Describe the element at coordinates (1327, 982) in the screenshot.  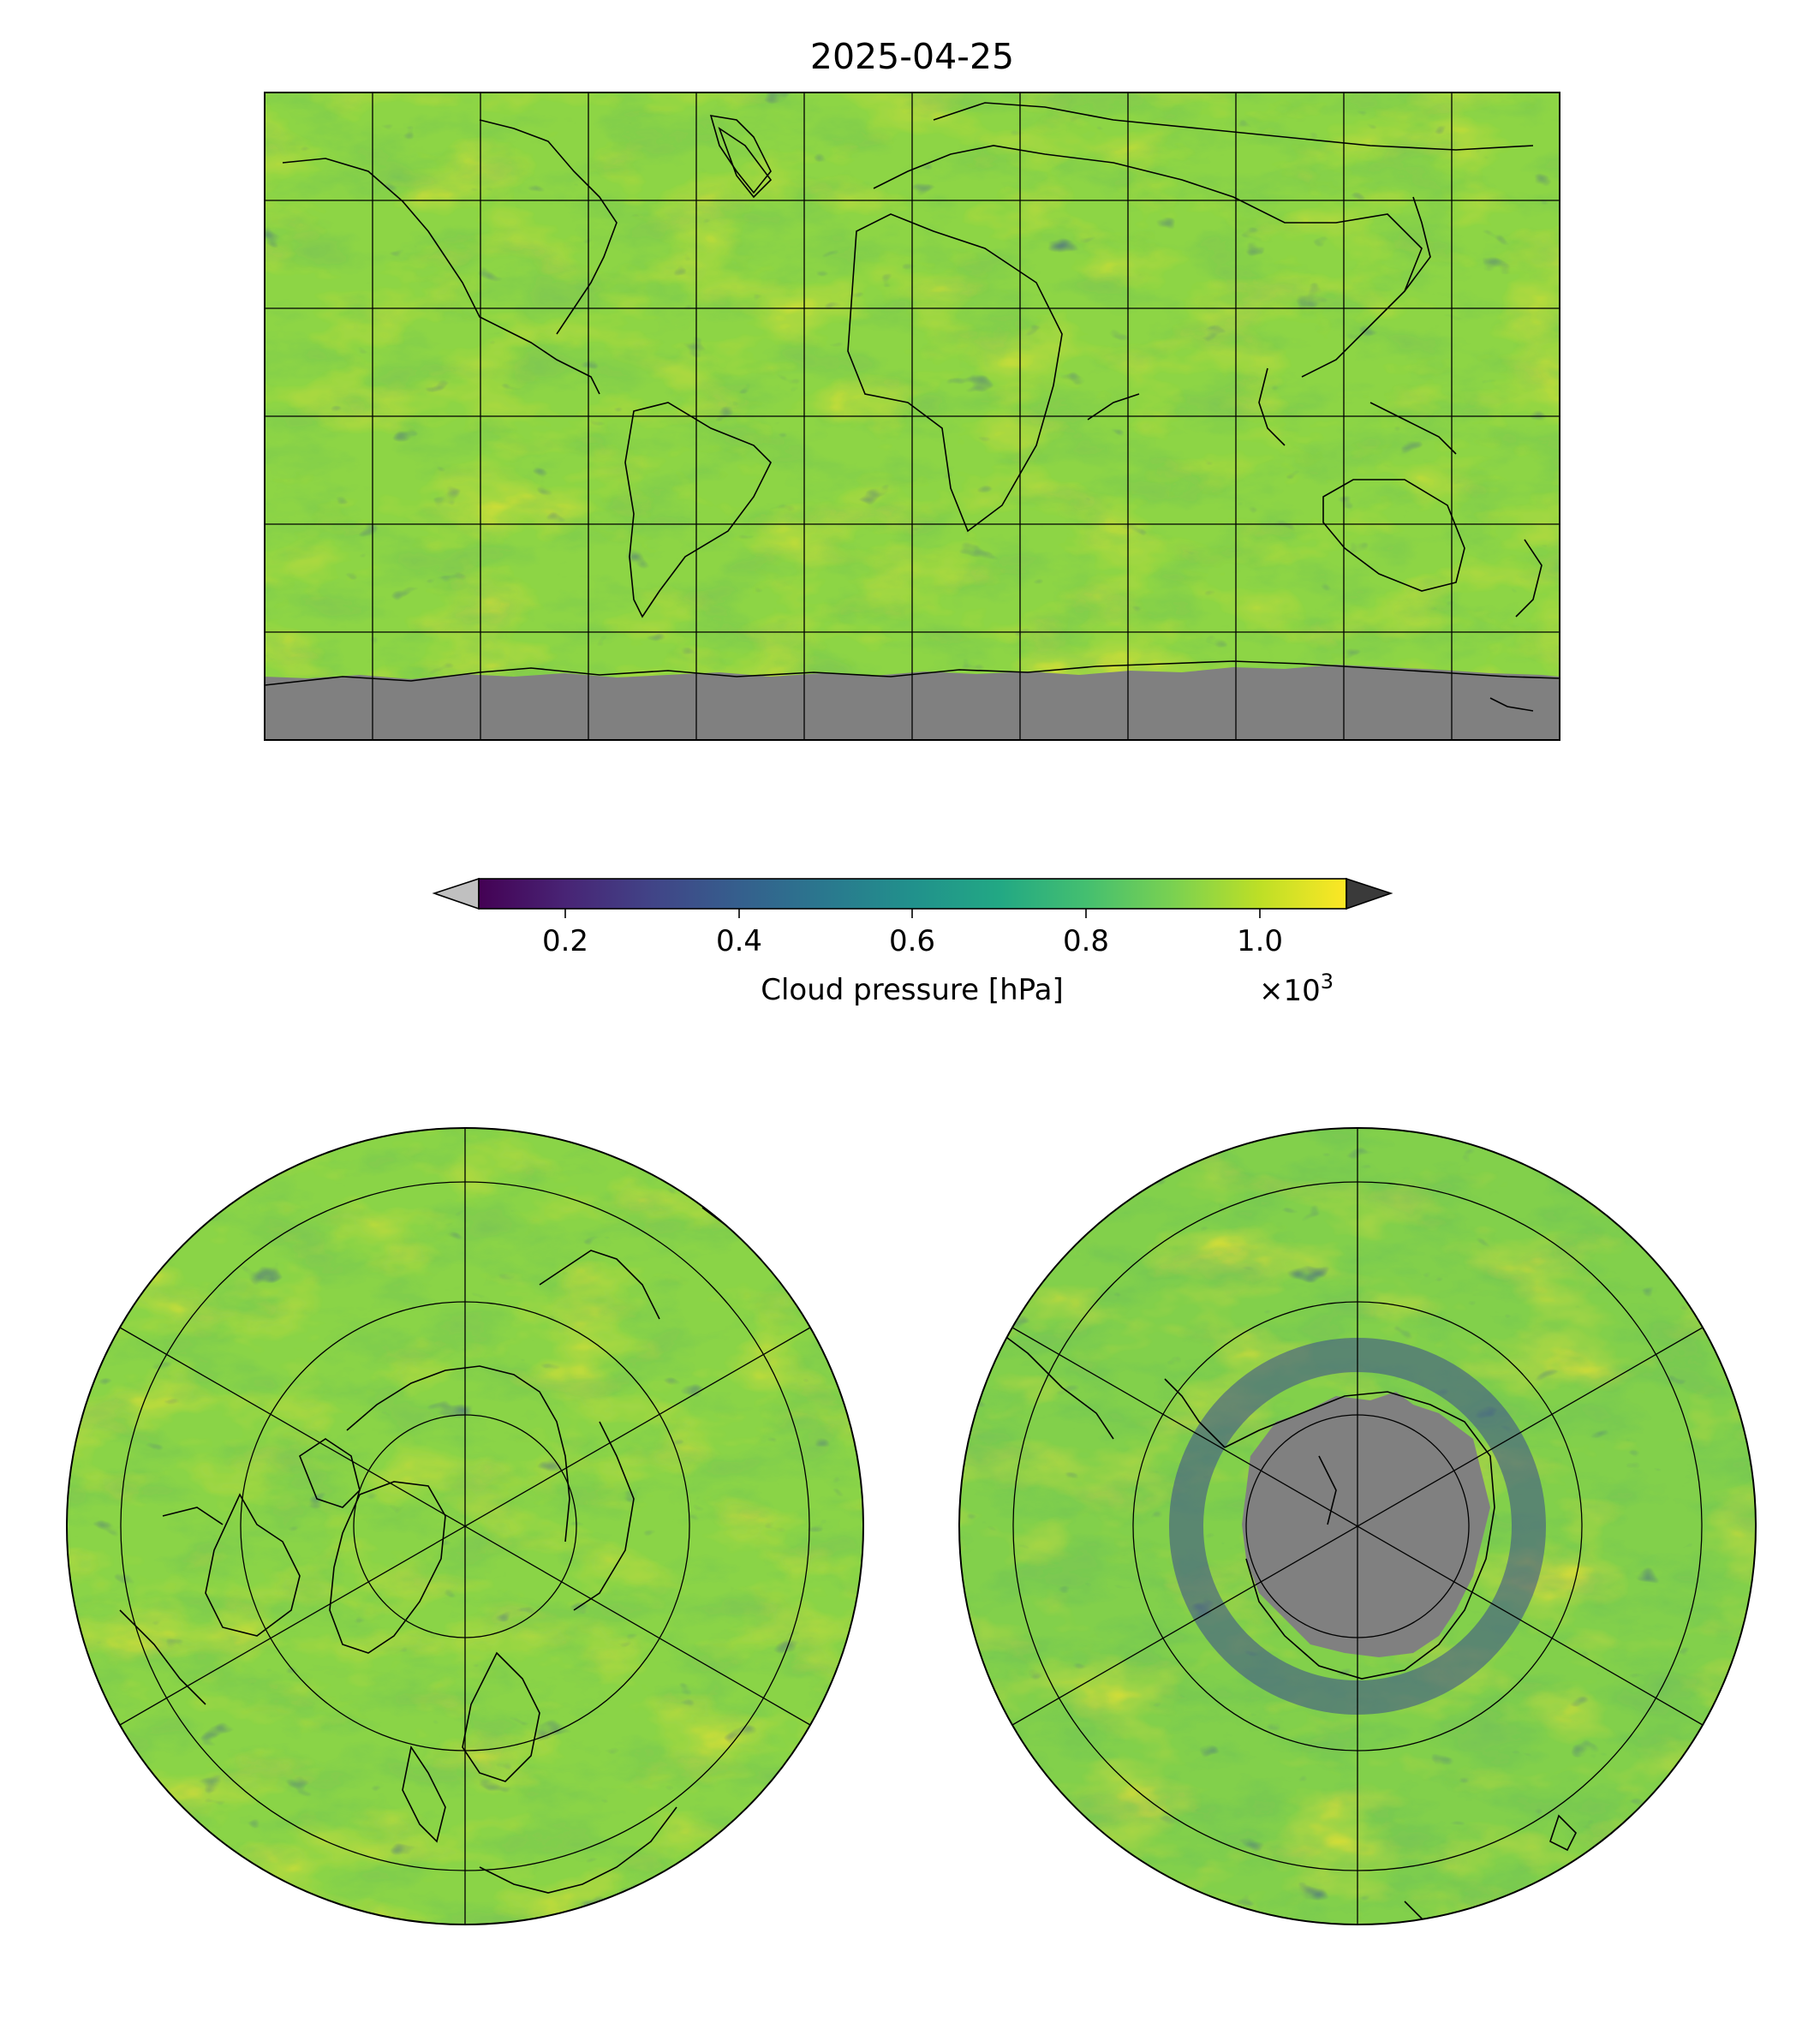
I see `colorbar-multiplier-exponent: 3` at that location.